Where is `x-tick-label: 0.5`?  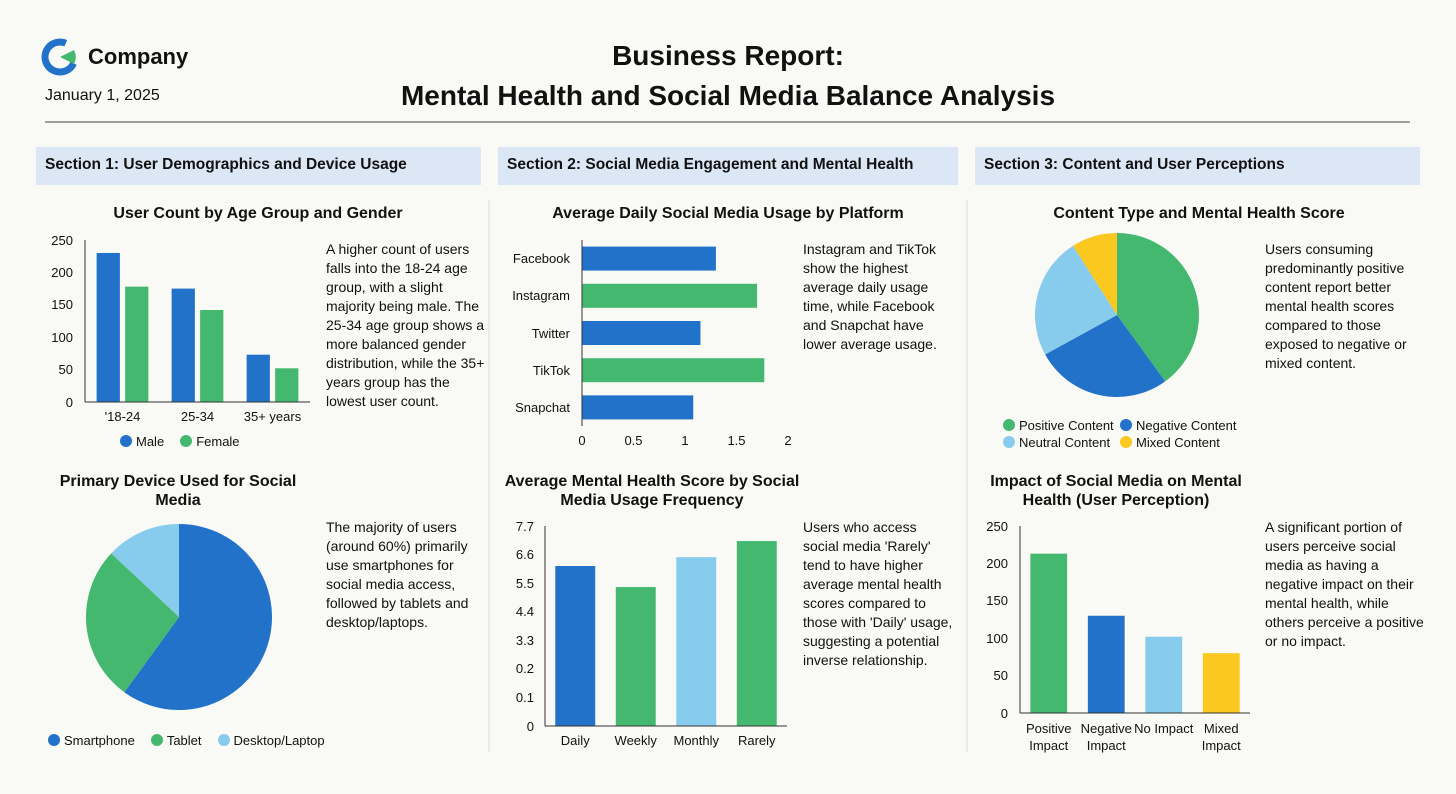 x-tick-label: 0.5 is located at coordinates (633, 440).